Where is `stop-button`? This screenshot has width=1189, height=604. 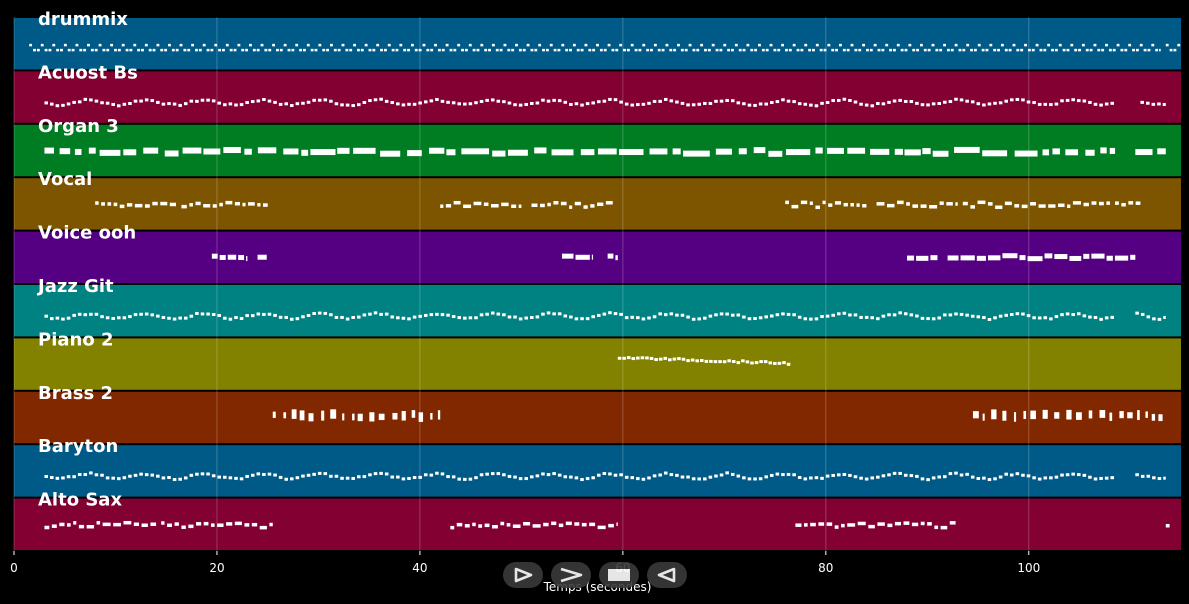
stop-button is located at coordinates (619, 575).